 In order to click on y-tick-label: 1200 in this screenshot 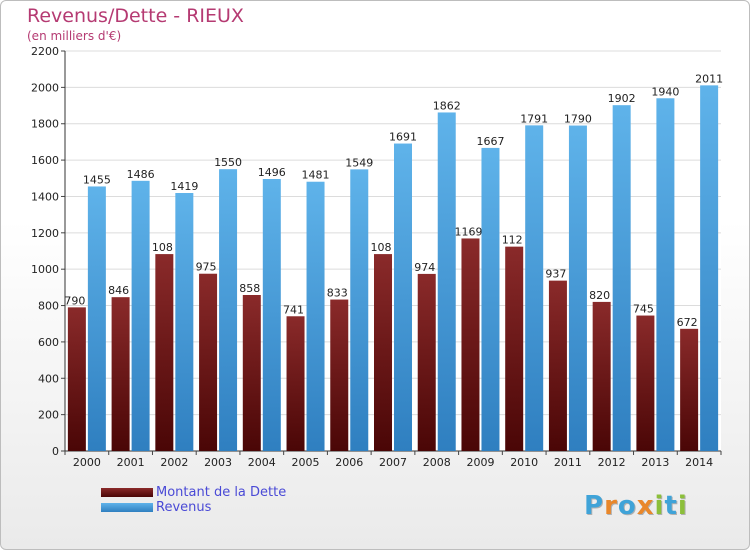, I will do `click(45, 233)`.